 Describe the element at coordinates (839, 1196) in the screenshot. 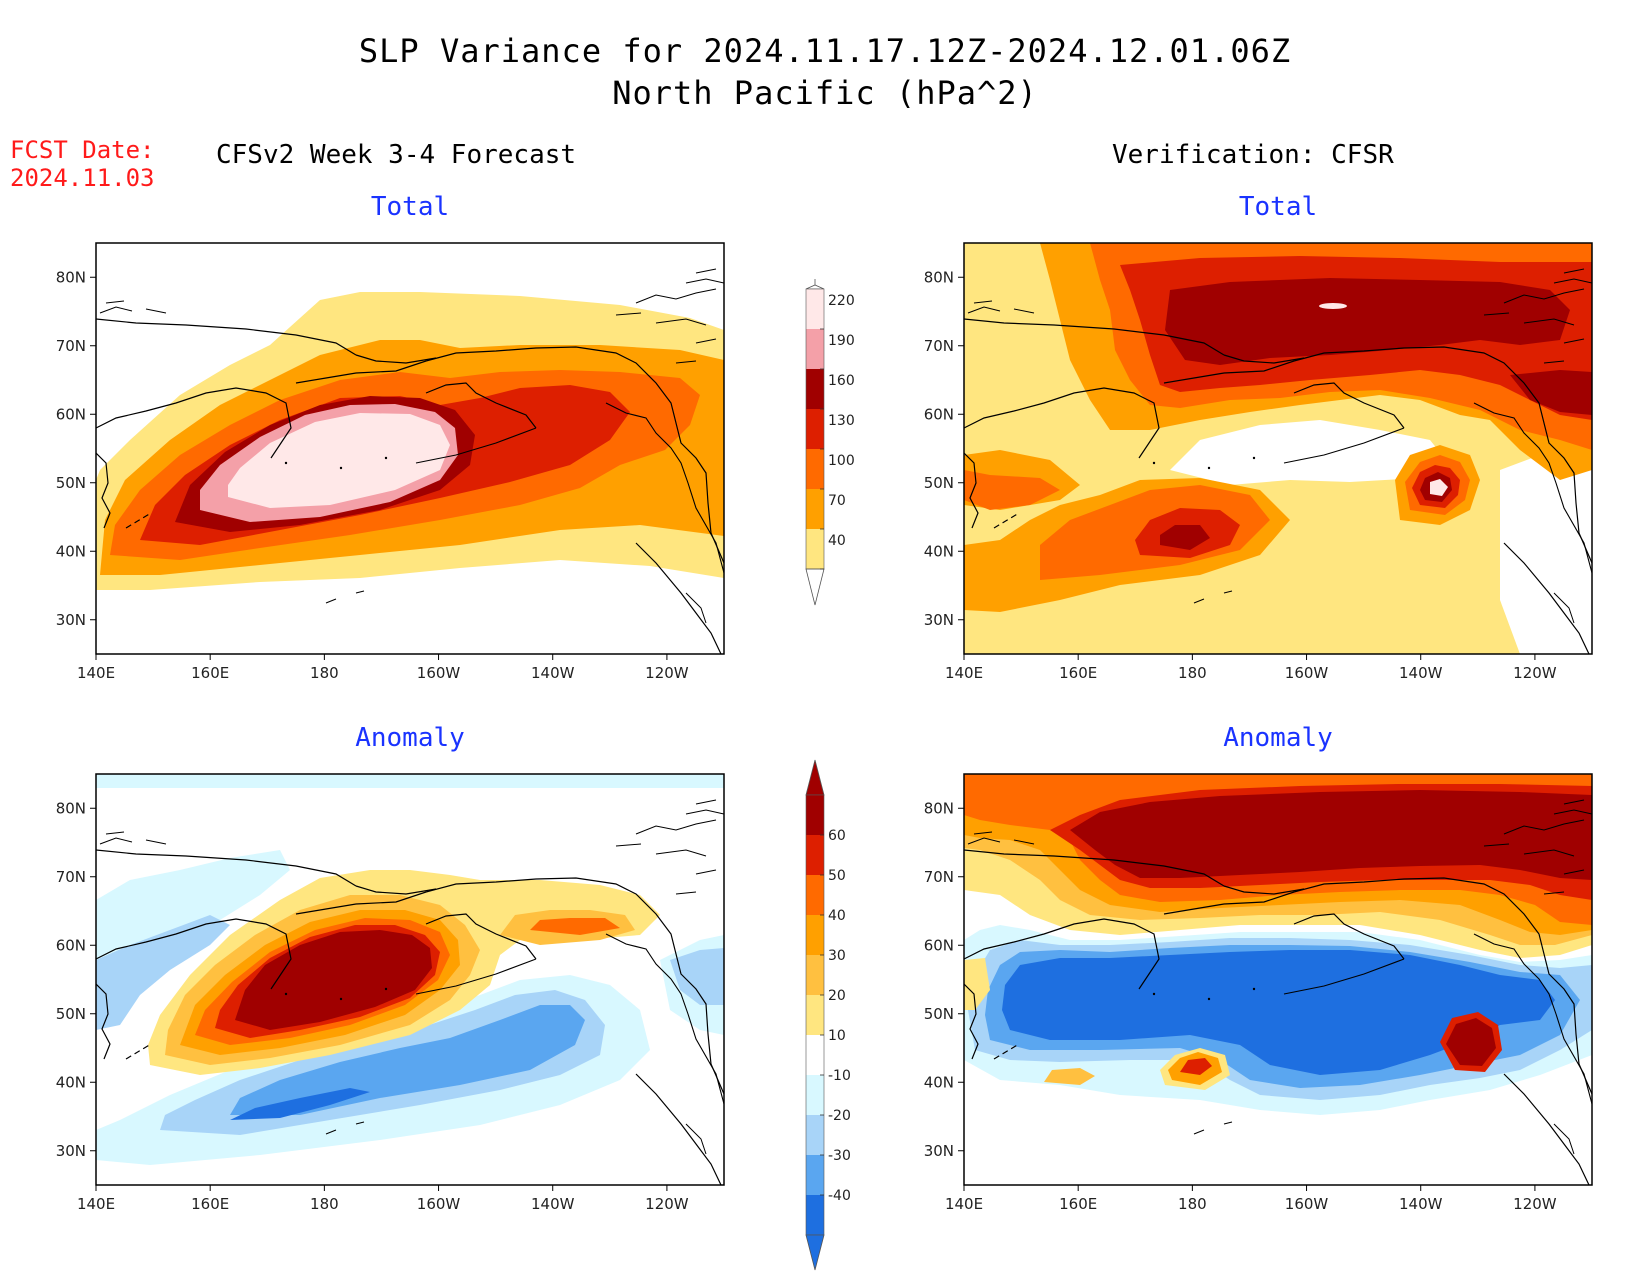

I see `colorbar-level-label: -40` at that location.